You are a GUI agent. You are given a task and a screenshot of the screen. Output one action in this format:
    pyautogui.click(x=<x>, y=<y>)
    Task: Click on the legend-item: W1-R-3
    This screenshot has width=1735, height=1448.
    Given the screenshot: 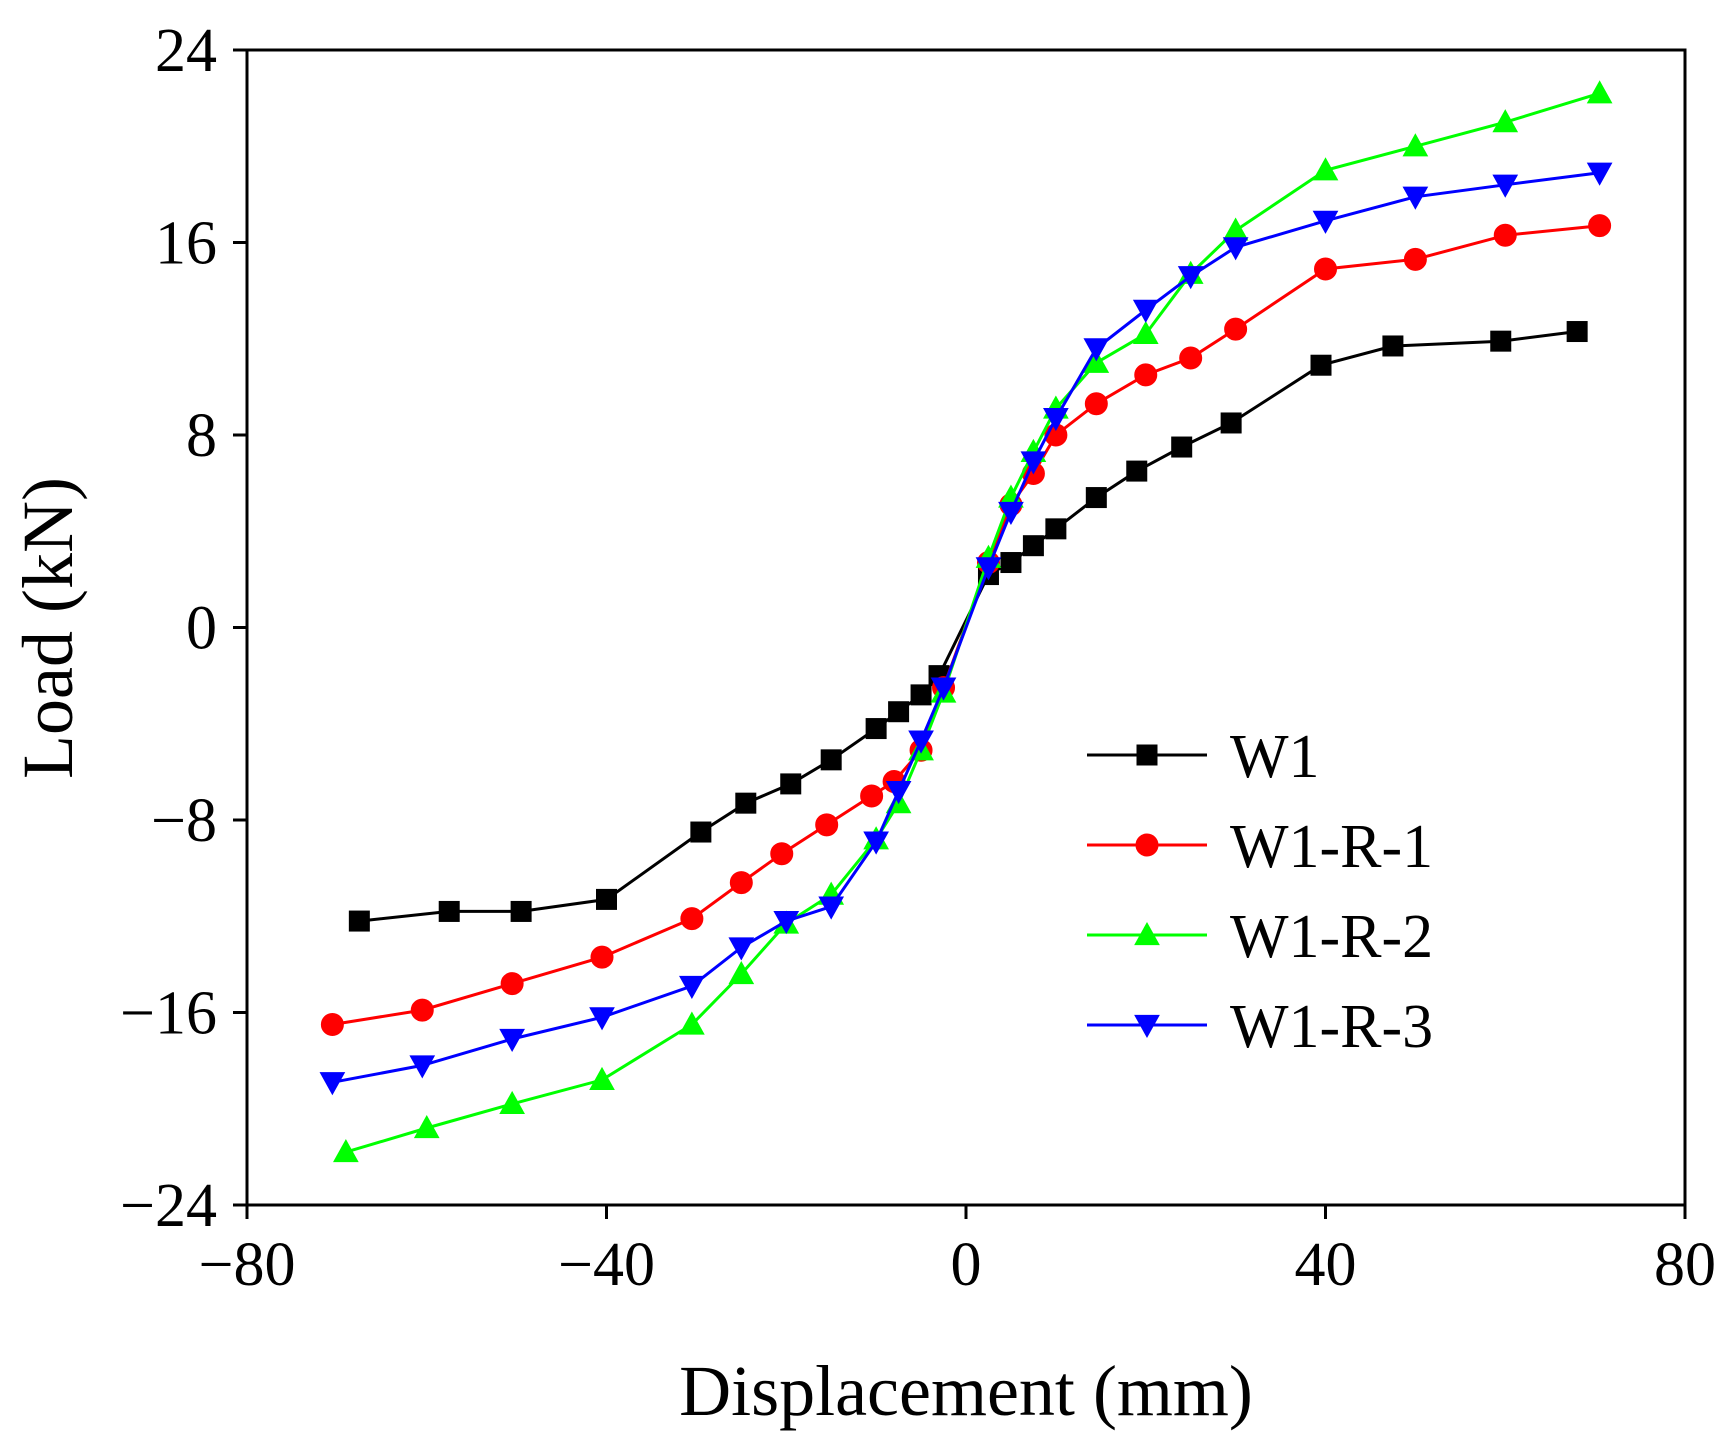 What is the action you would take?
    pyautogui.click(x=1260, y=1027)
    